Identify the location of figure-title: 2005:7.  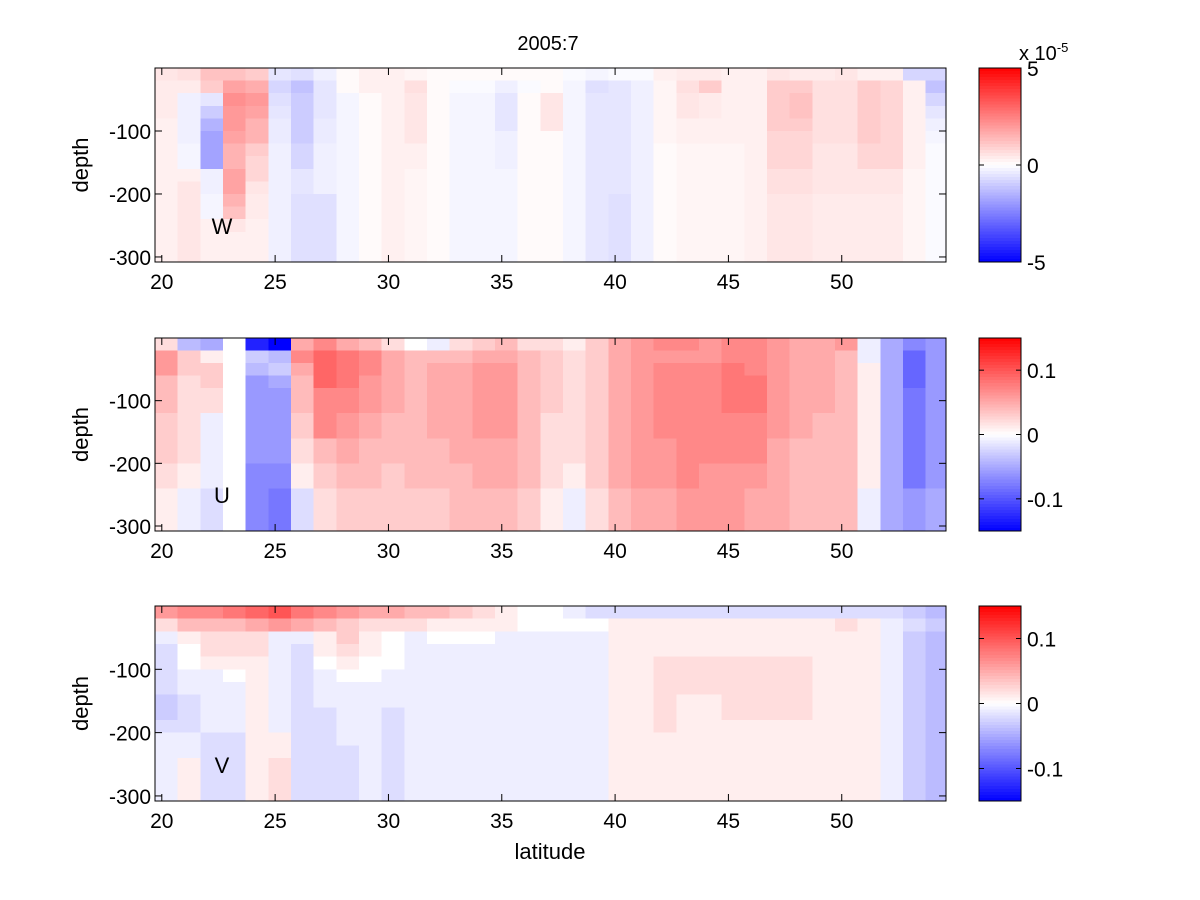
(547, 44).